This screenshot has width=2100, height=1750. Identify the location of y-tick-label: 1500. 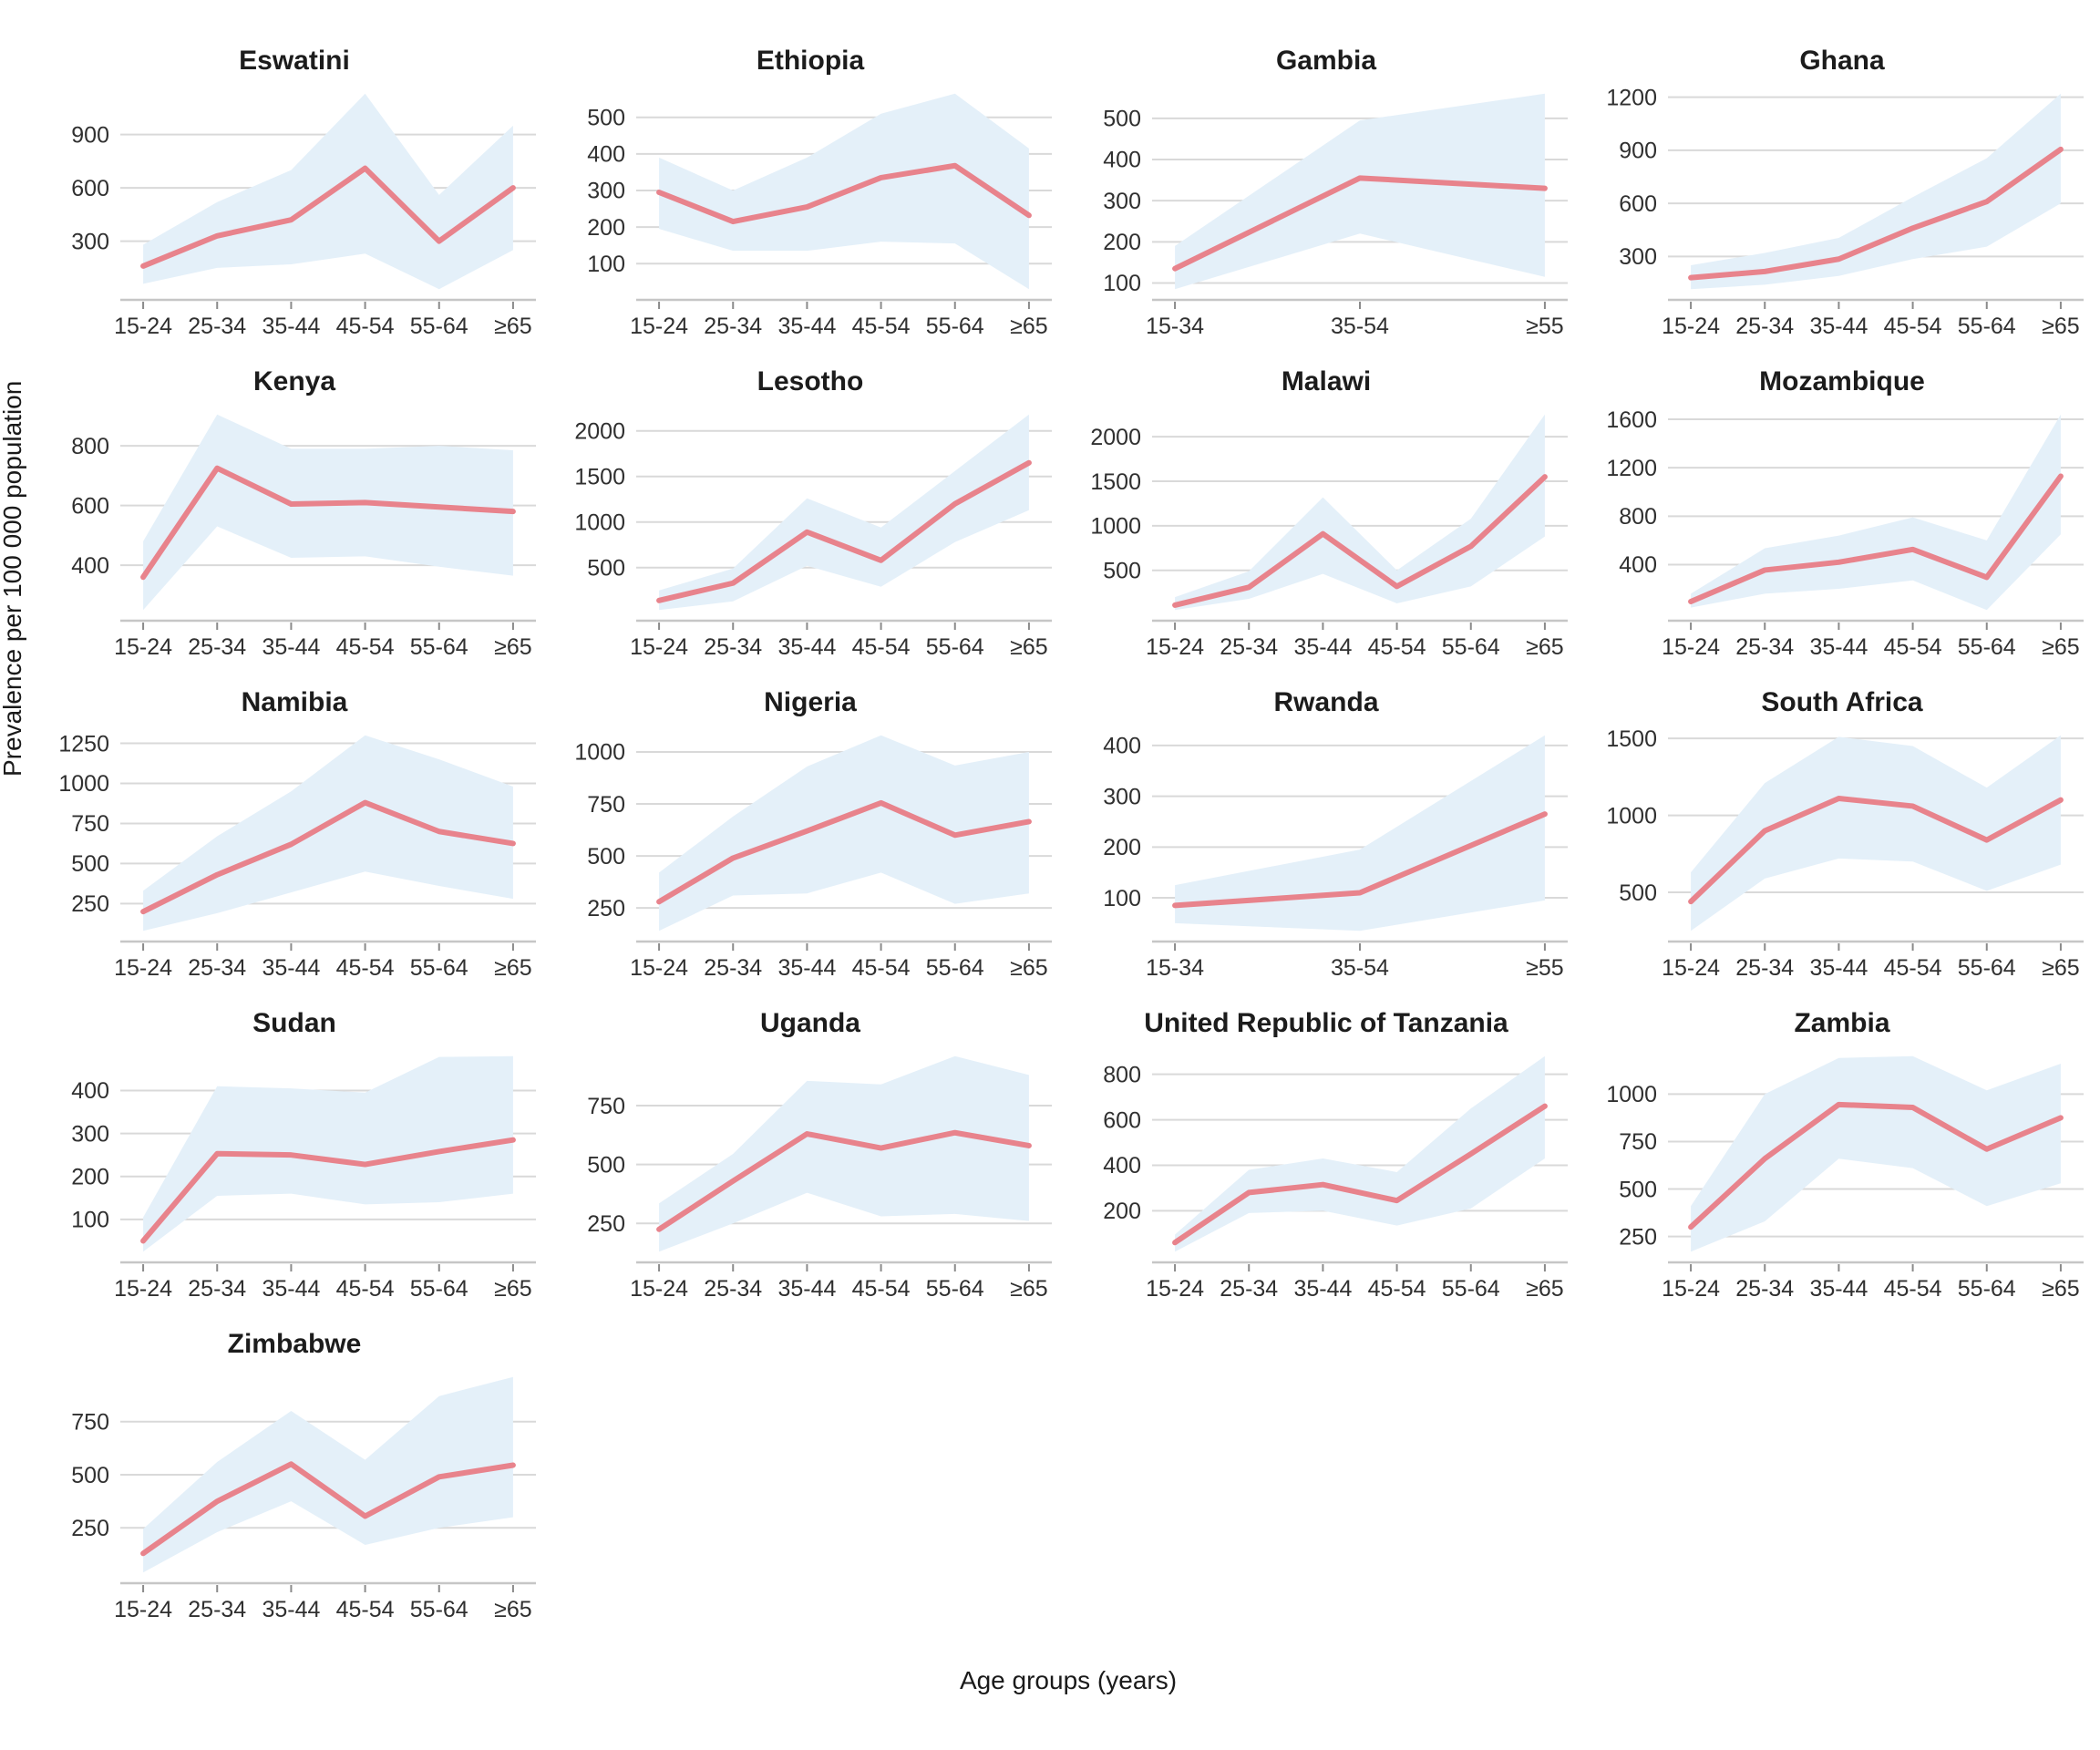
(599, 477).